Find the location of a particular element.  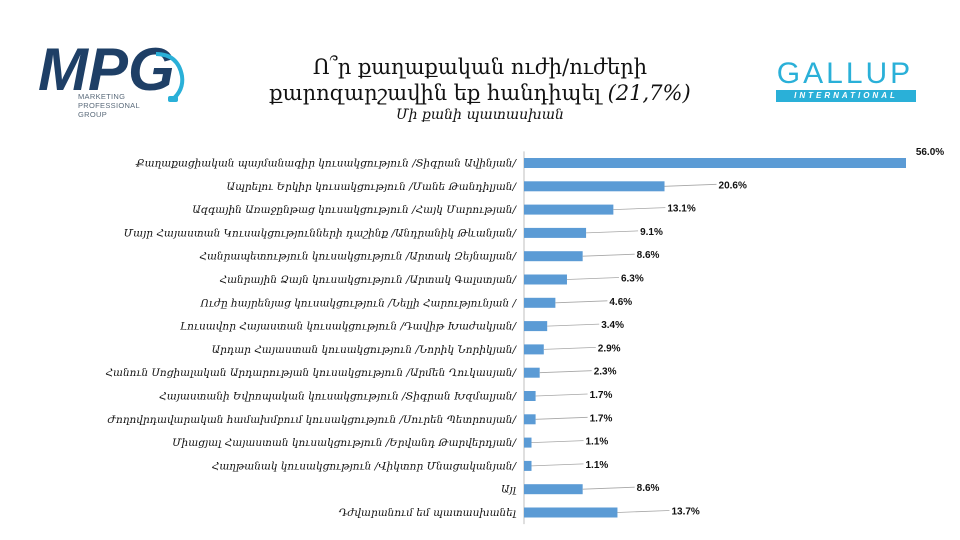

mpg-logo-mark: MPG is located at coordinates (111, 69).